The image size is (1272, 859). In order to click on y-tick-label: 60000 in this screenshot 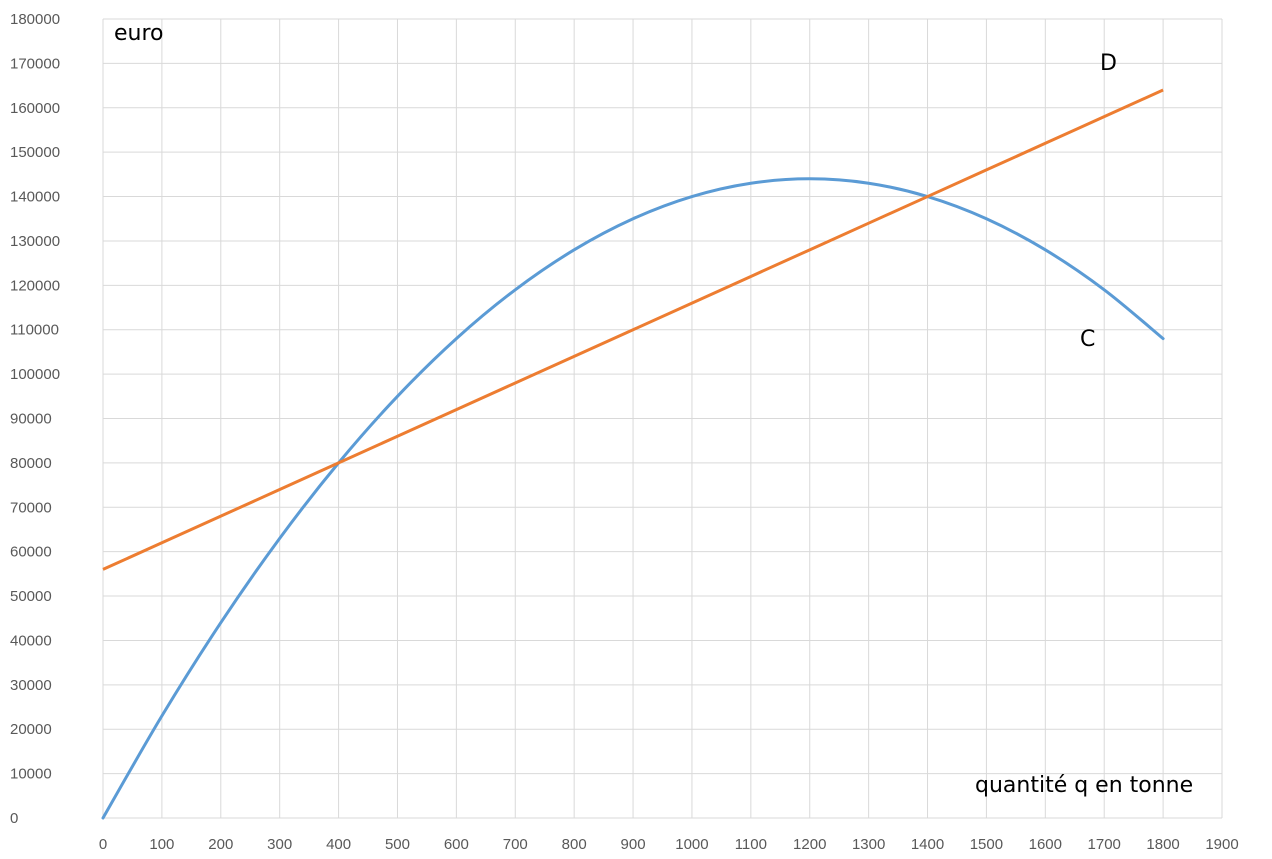, I will do `click(31, 552)`.